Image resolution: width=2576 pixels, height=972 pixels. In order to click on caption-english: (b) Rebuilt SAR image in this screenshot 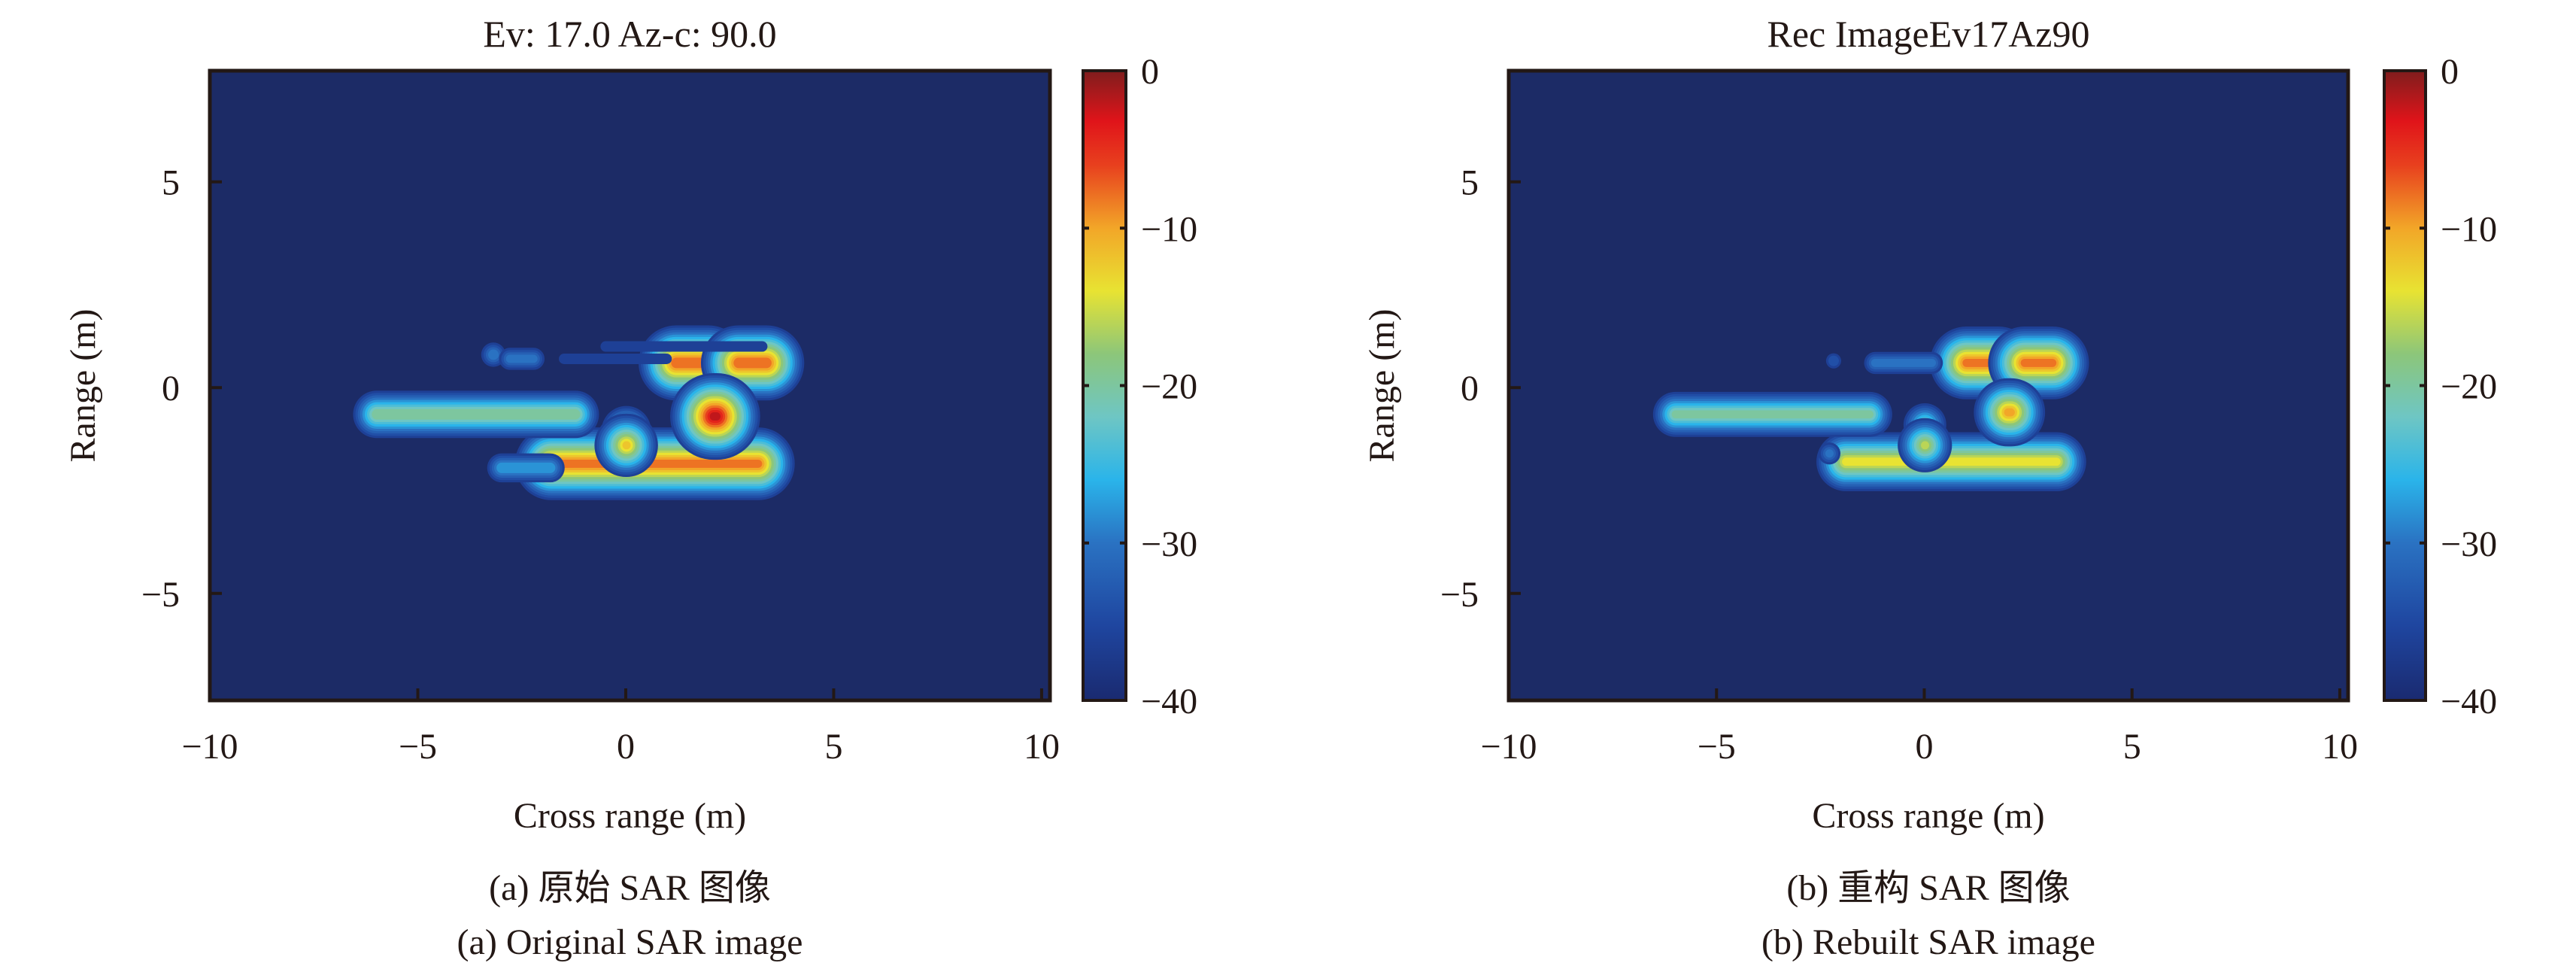, I will do `click(1928, 942)`.